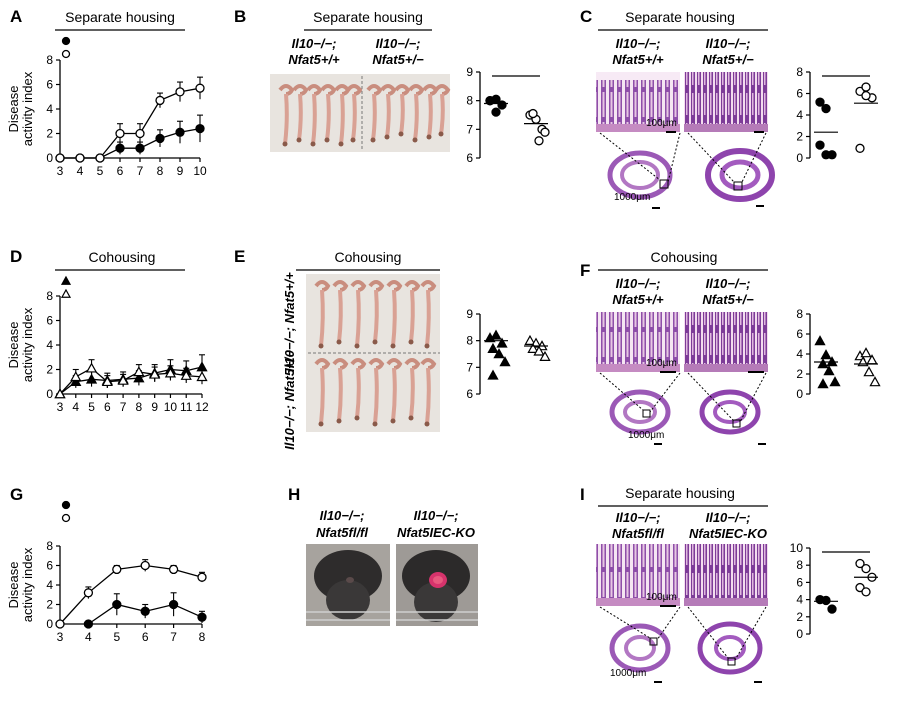 This screenshot has height=728, width=900. I want to click on panel-c-geno-right-line1: Il10−/−;, so click(728, 43).